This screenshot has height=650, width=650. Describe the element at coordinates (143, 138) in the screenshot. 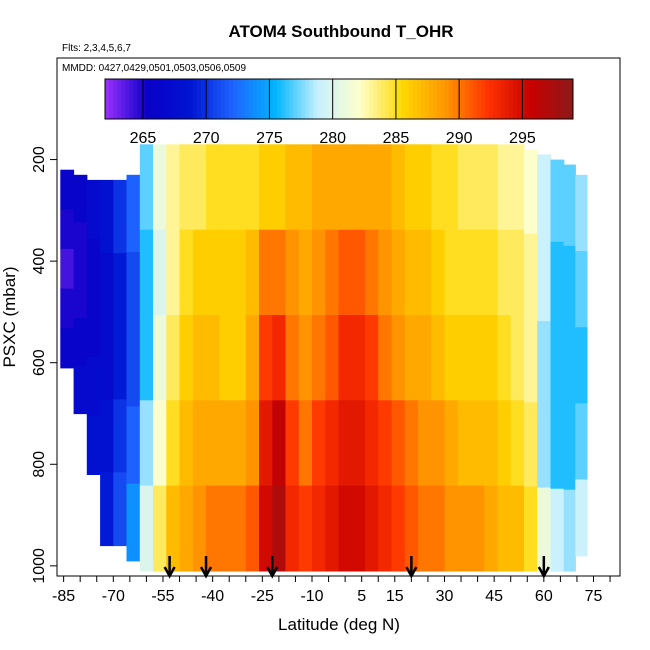

I see `colorbar-tick-label: 265` at that location.